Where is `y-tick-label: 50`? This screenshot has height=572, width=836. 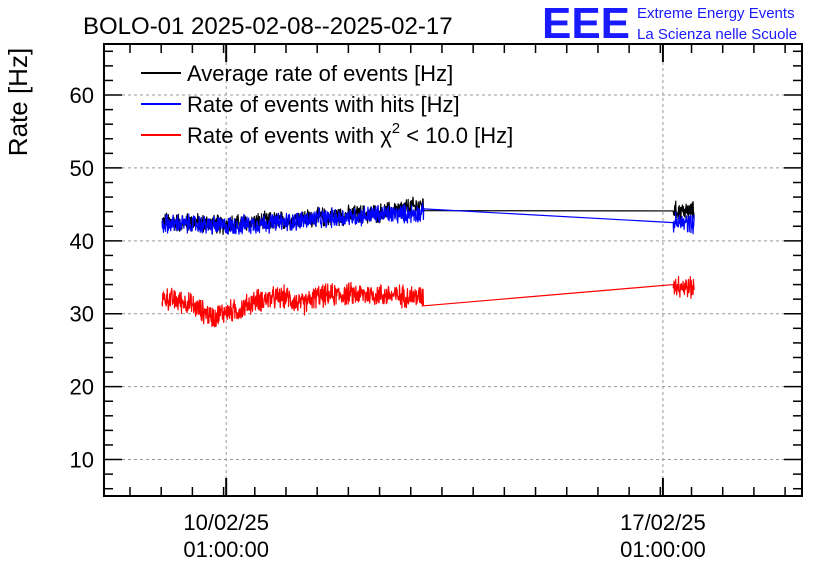 y-tick-label: 50 is located at coordinates (82, 168).